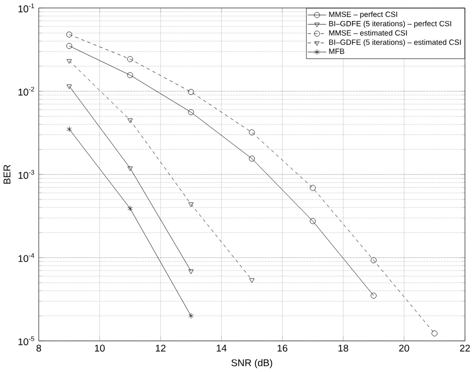 This screenshot has width=474, height=372. What do you see at coordinates (404, 348) in the screenshot?
I see `x-tick-label: 20` at bounding box center [404, 348].